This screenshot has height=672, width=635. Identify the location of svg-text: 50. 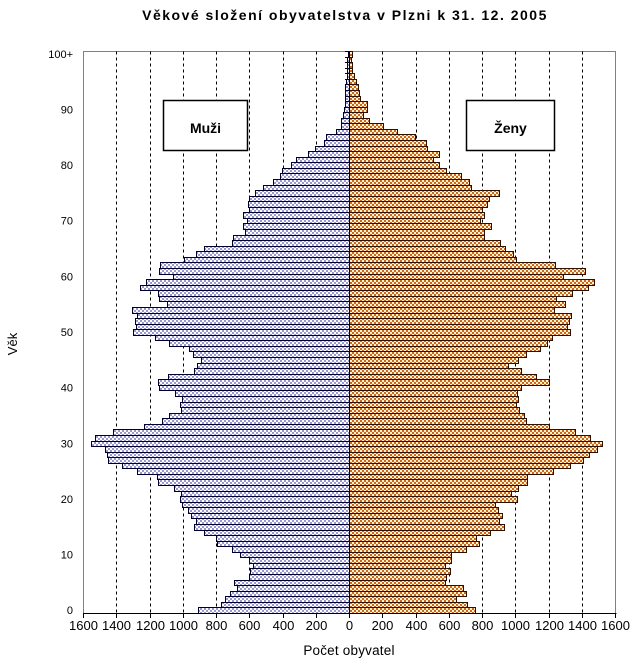
(67, 333).